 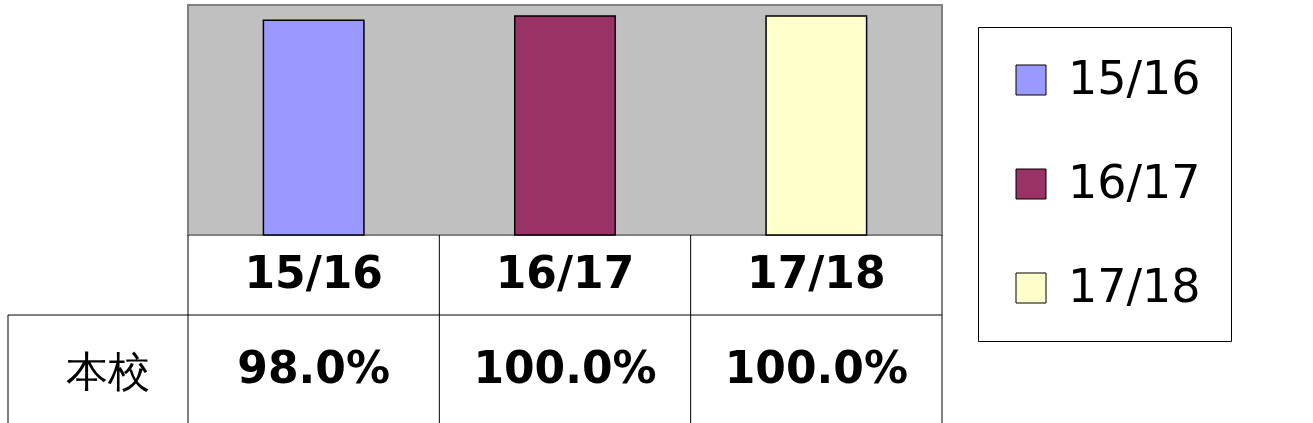 What do you see at coordinates (816, 272) in the screenshot?
I see `x-tick-label: 17/18` at bounding box center [816, 272].